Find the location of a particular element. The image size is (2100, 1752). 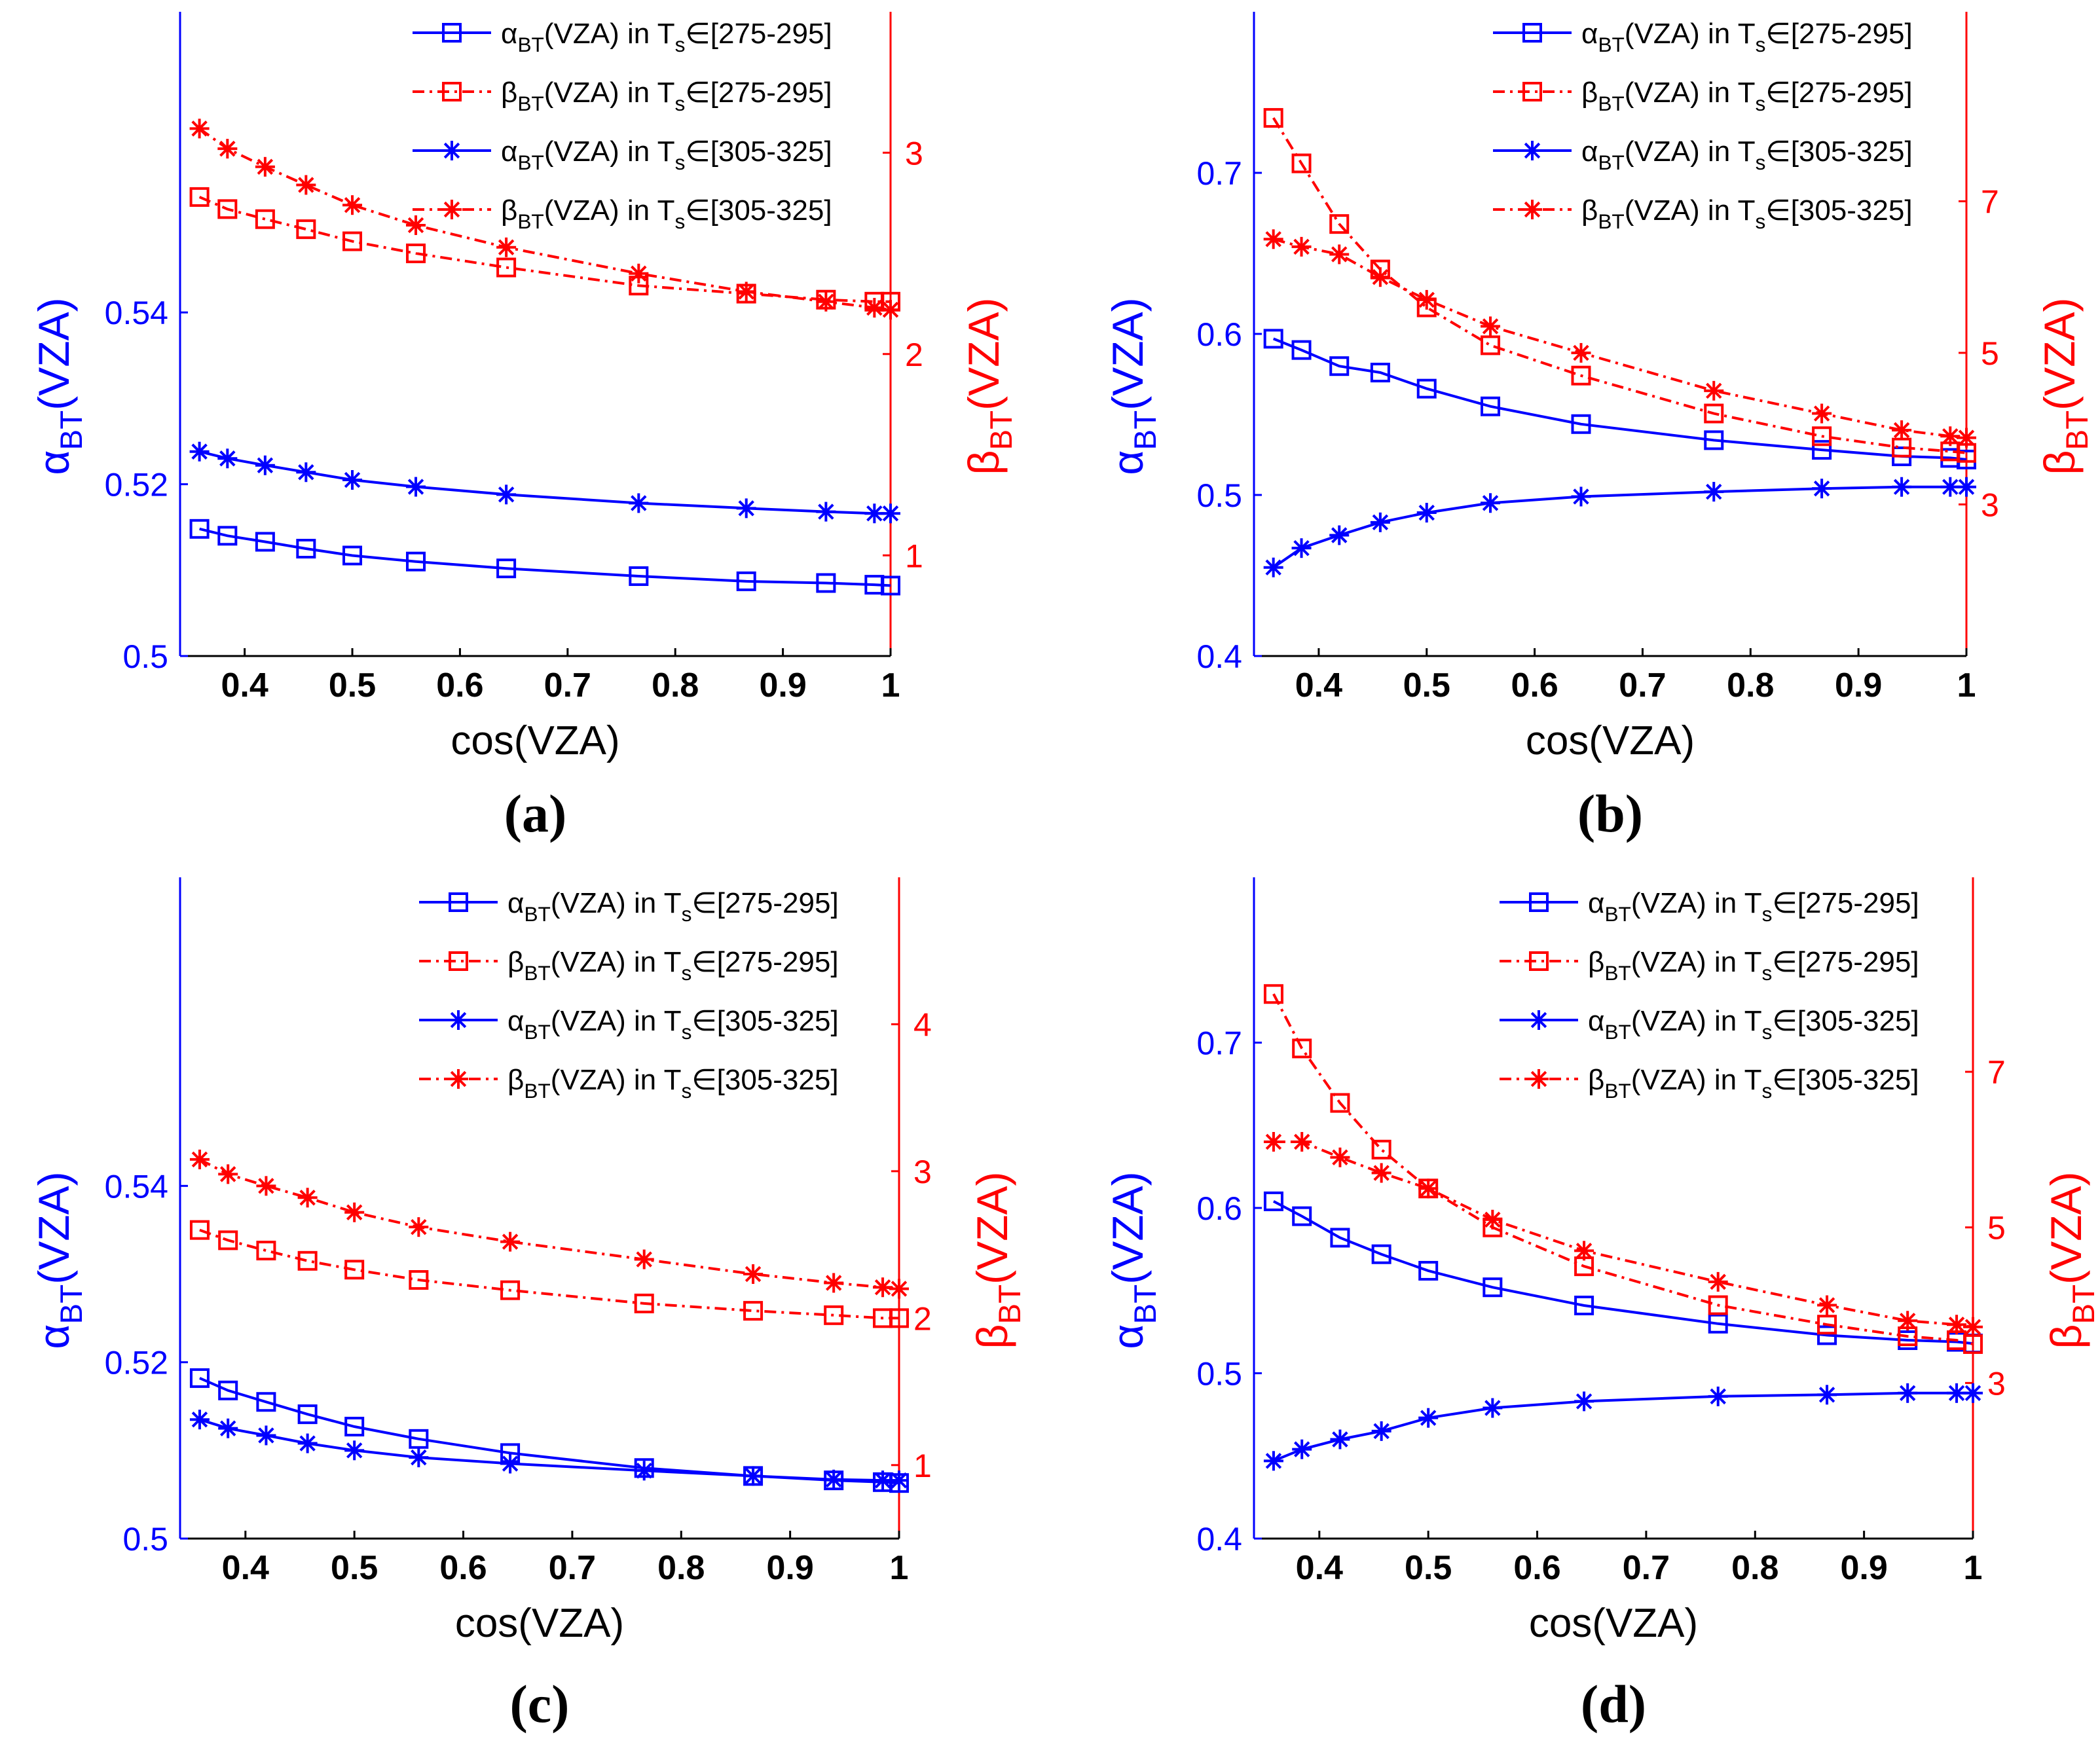

panel-caption: (c) is located at coordinates (539, 1704).